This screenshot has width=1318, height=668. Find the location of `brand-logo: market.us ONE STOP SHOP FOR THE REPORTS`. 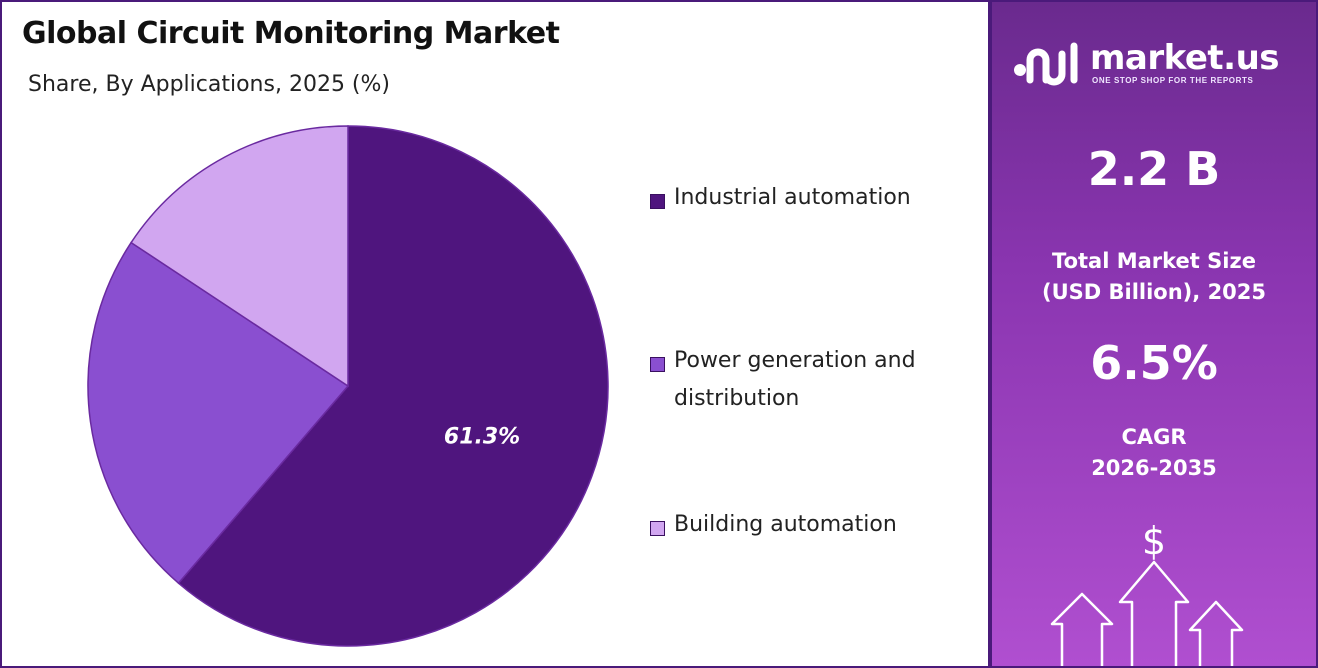

brand-logo: market.us ONE STOP SHOP FOR THE REPORTS is located at coordinates (1162, 63).